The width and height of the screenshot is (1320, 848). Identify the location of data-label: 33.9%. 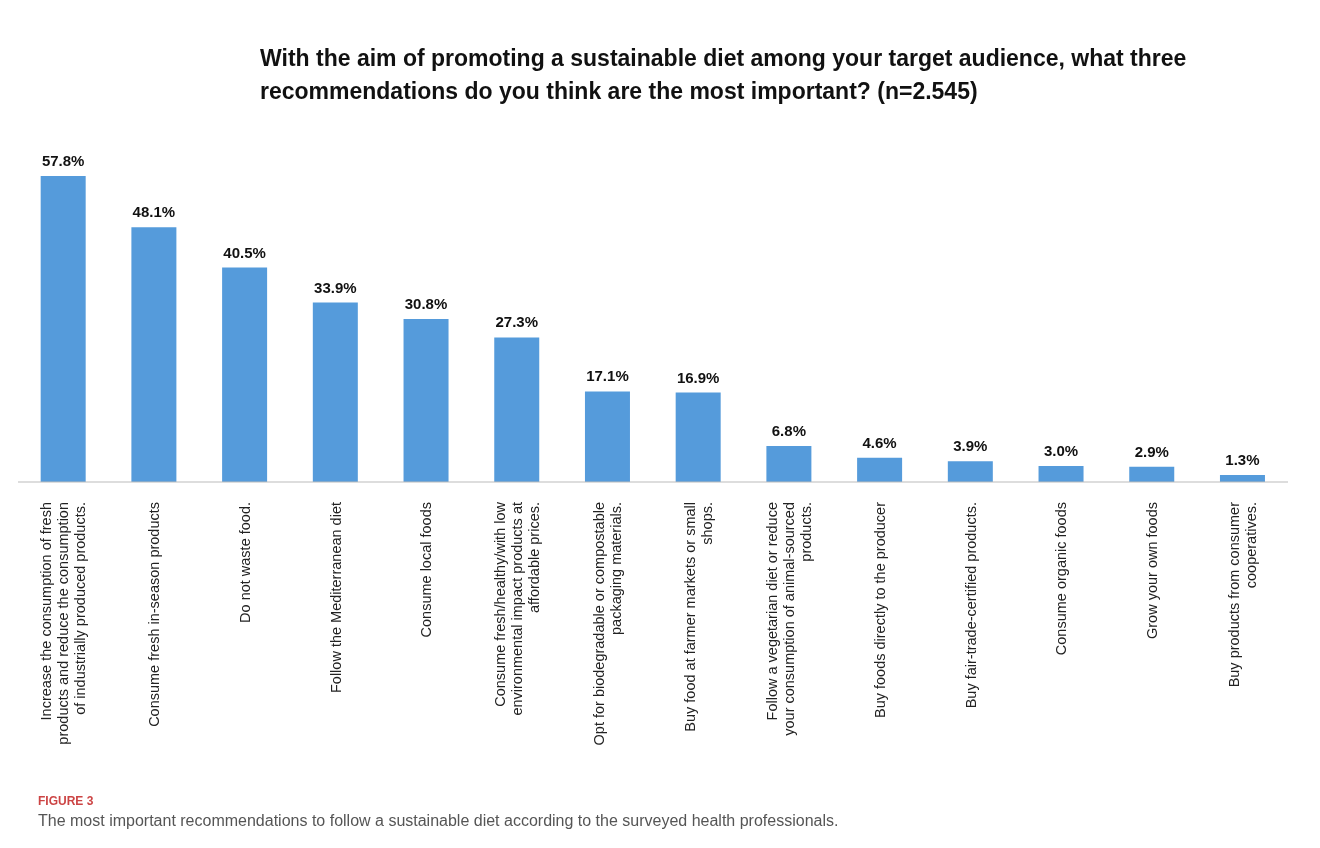
(335, 287).